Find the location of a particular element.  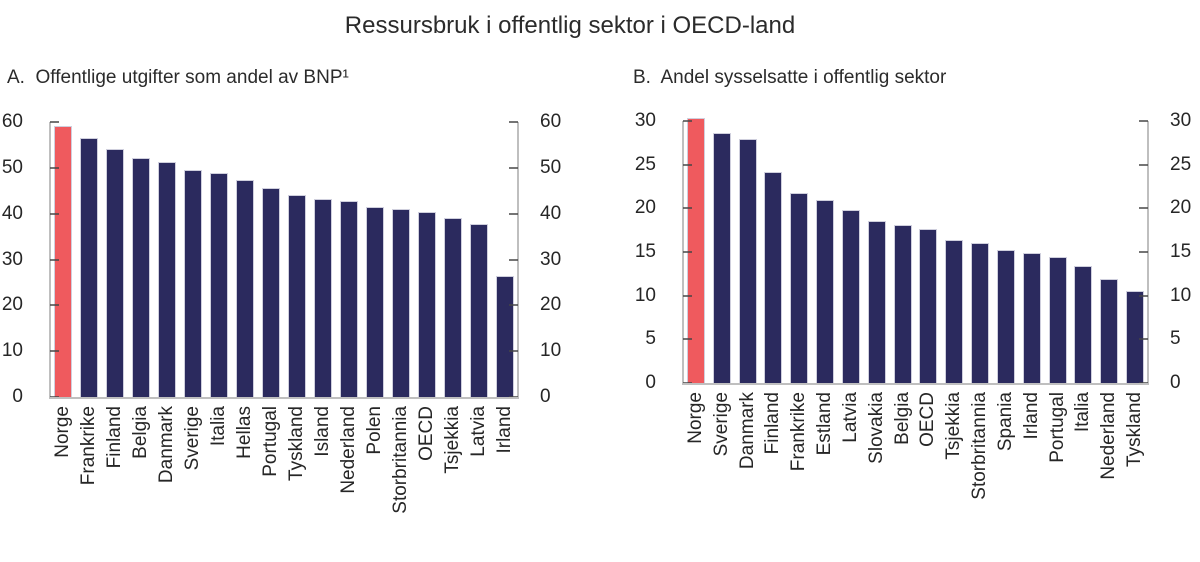

panel-a-title: A. Offentlige utgifter som andel av BNP¹ is located at coordinates (178, 77).